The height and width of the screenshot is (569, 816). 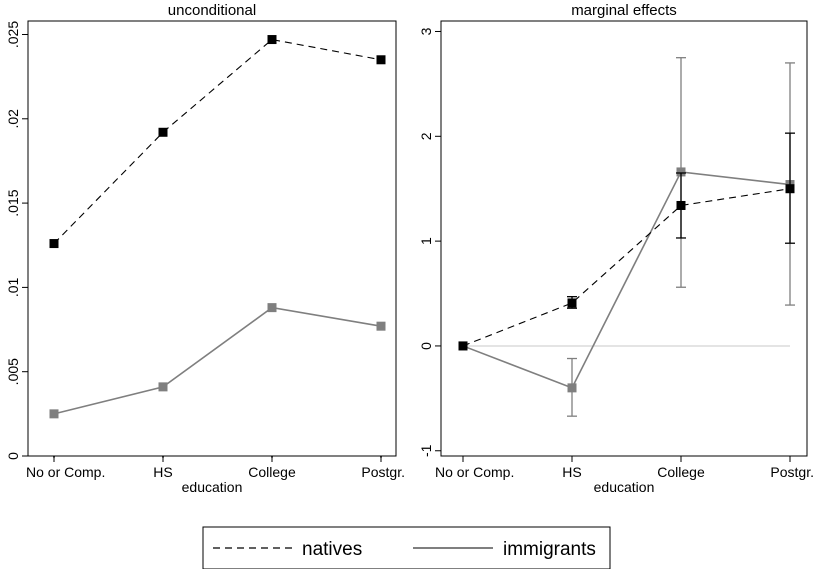 What do you see at coordinates (13, 119) in the screenshot?
I see `y-tick-label: .02` at bounding box center [13, 119].